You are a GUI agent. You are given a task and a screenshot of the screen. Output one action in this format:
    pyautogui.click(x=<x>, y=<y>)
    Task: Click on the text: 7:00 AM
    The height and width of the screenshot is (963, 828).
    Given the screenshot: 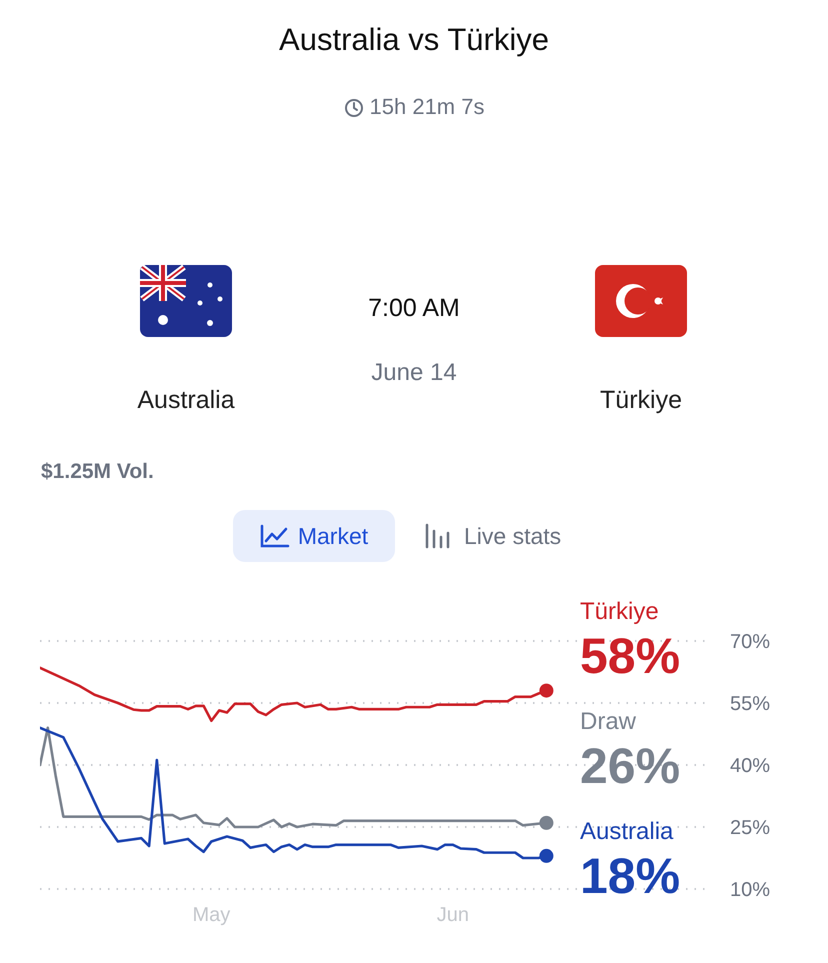 What is the action you would take?
    pyautogui.click(x=414, y=308)
    